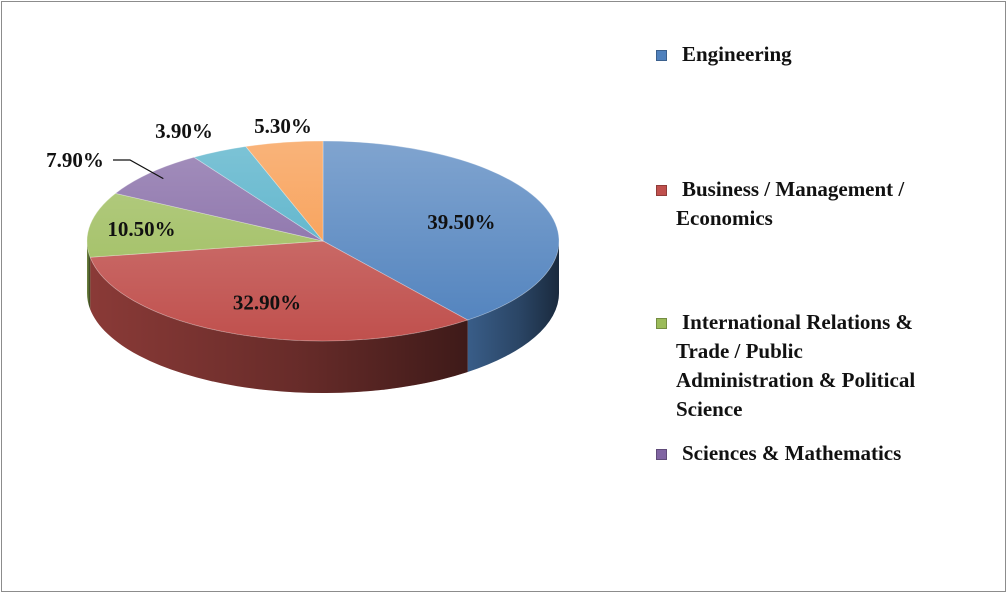 This screenshot has height=593, width=1007. I want to click on data-label: 3.90%, so click(184, 131).